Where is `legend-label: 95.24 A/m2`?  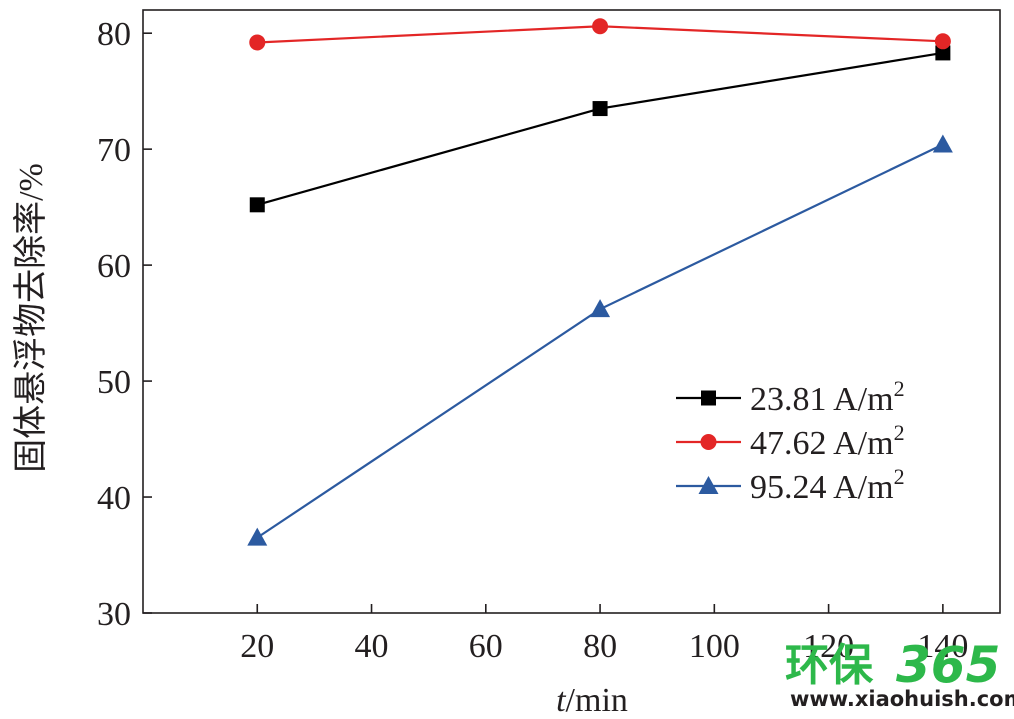 legend-label: 95.24 A/m2 is located at coordinates (827, 485).